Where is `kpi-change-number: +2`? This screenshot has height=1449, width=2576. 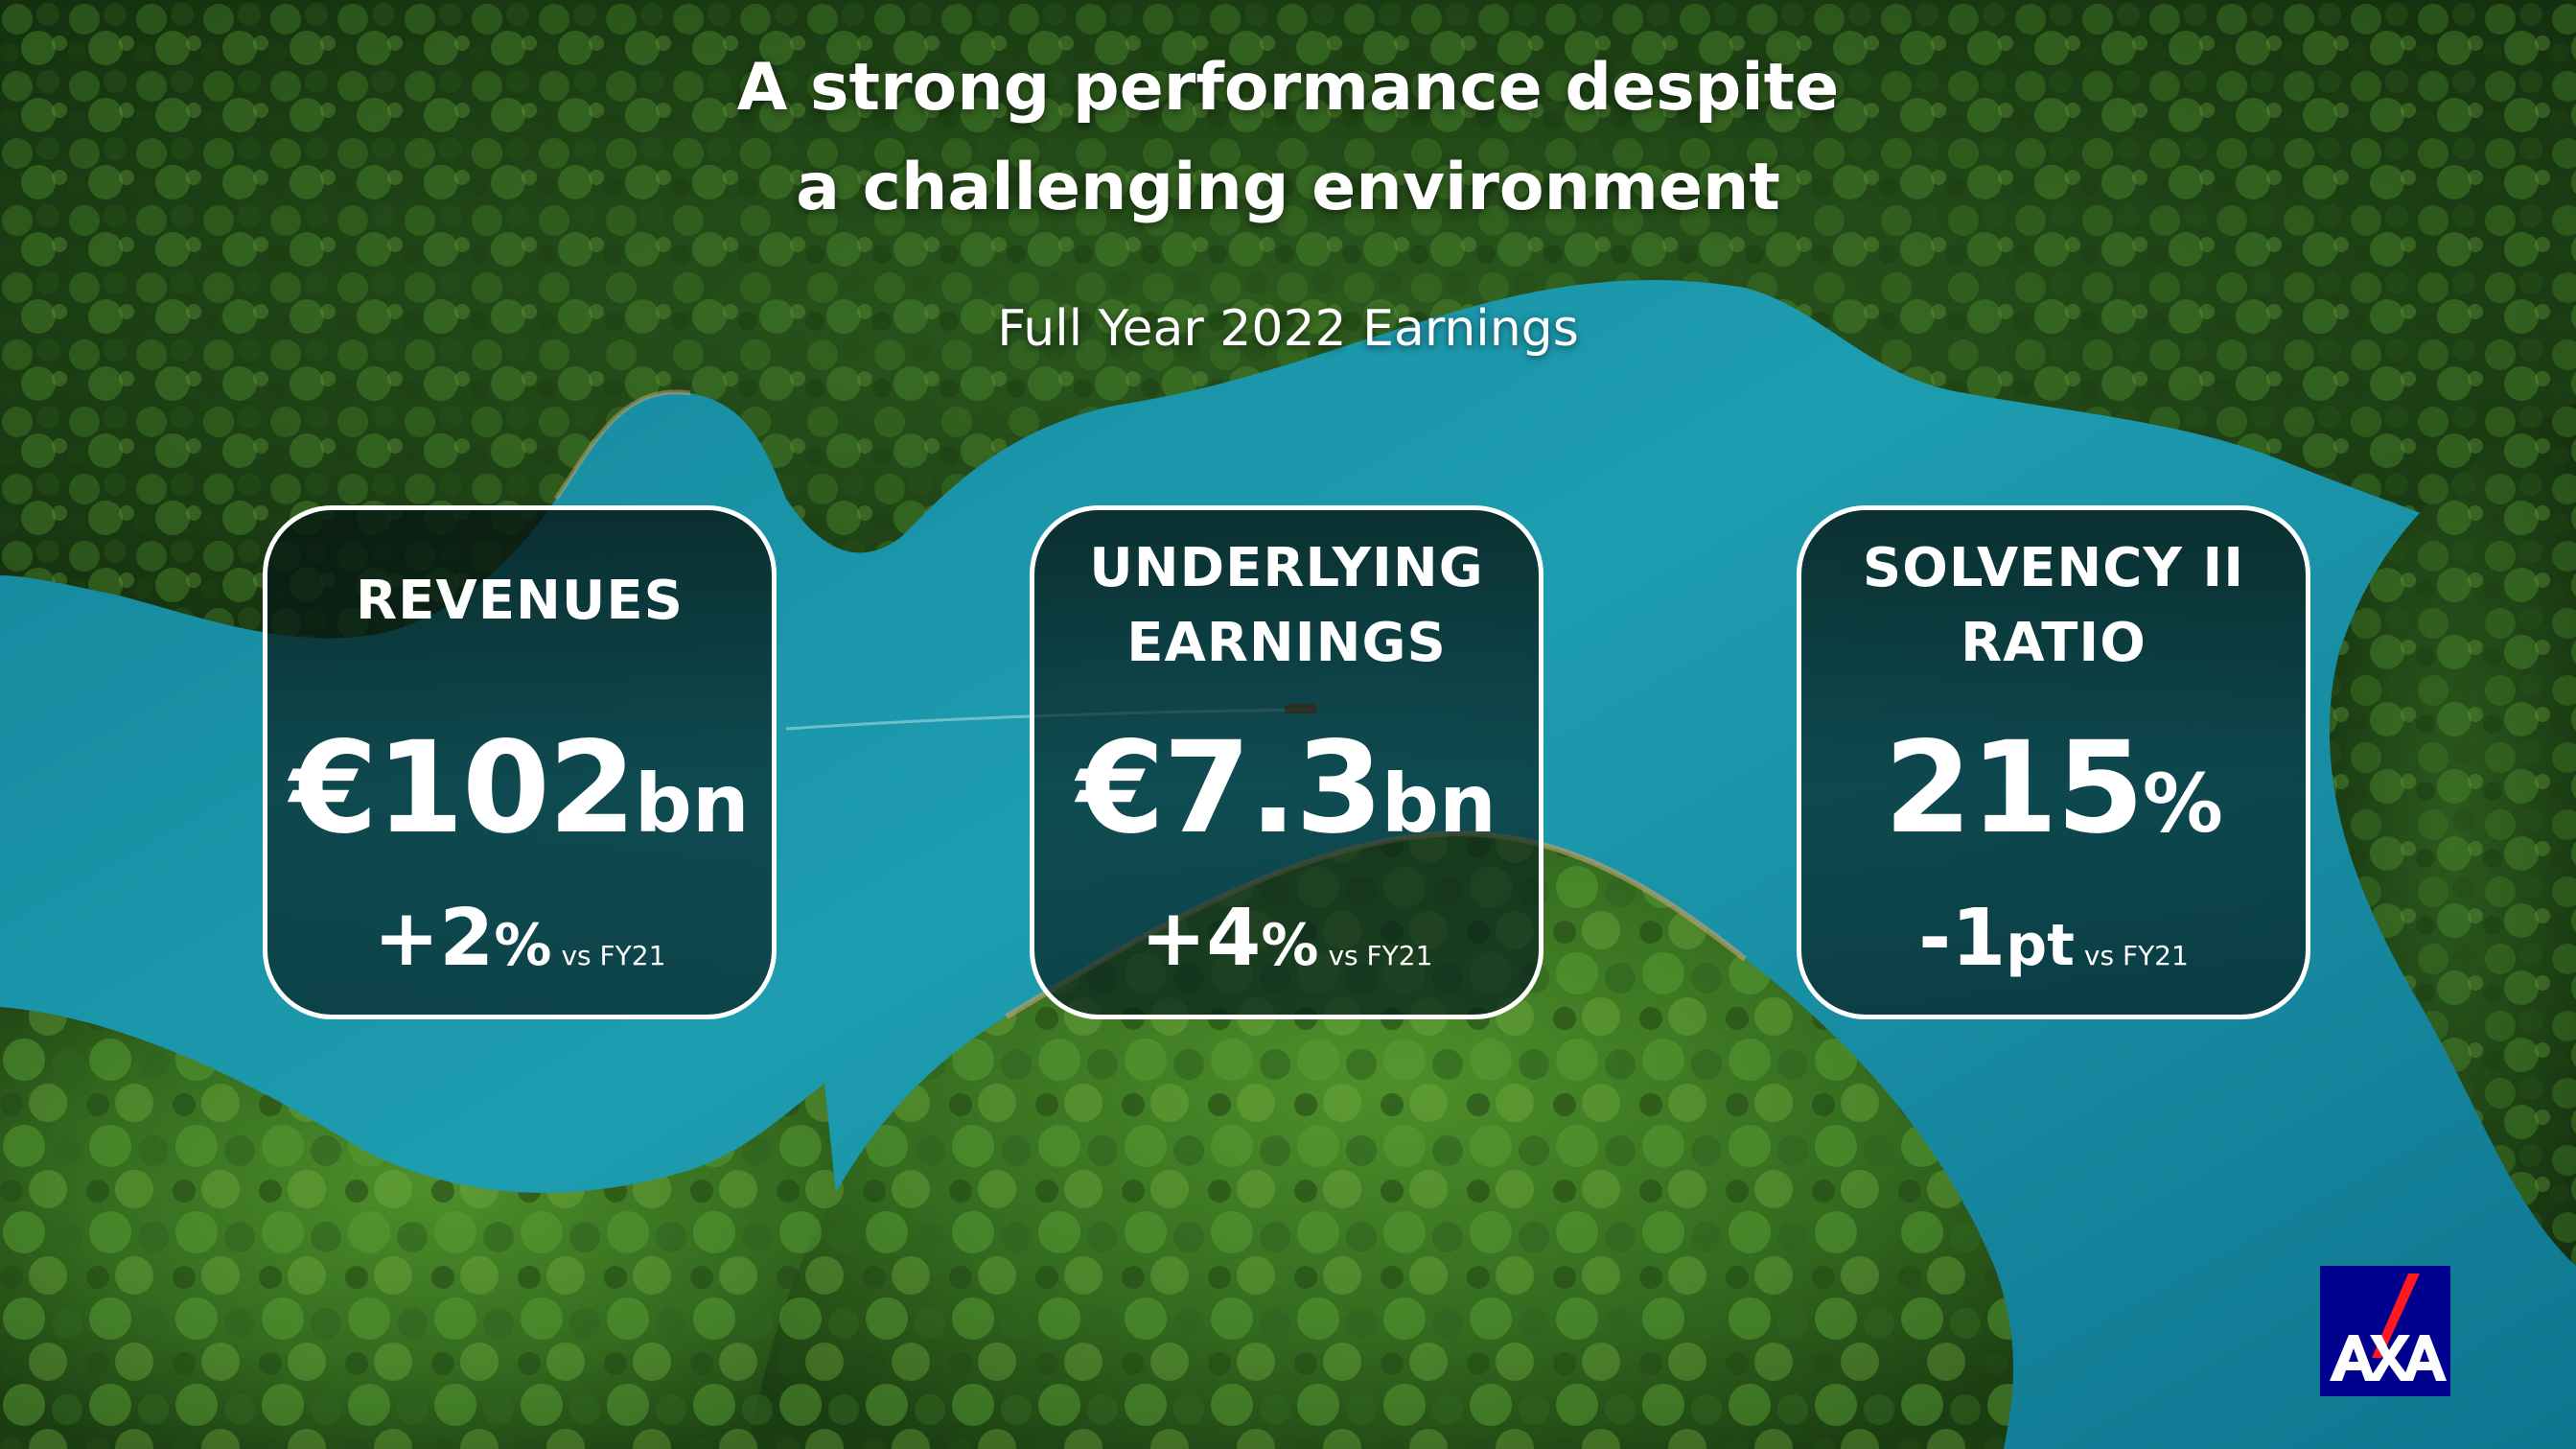 kpi-change-number: +2 is located at coordinates (434, 939).